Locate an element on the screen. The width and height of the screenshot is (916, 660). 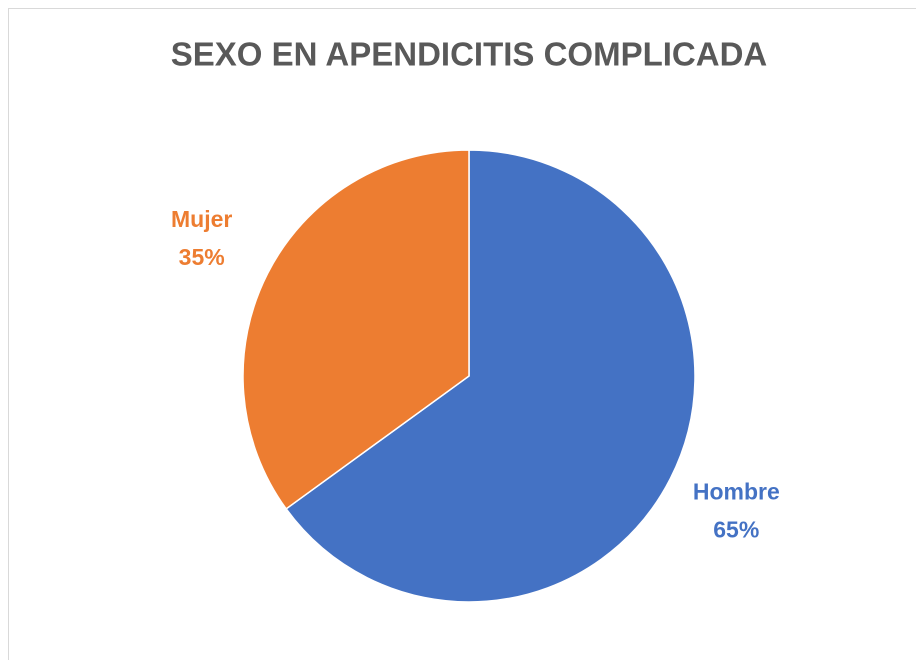
pie-slice is located at coordinates (356, 329).